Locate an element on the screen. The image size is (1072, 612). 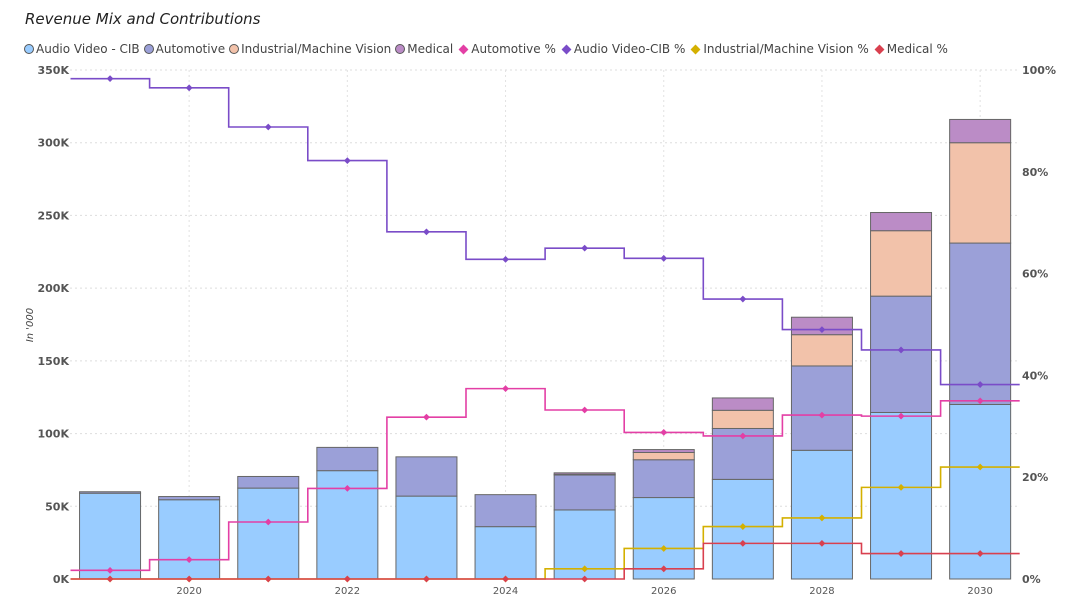
y2-tick-label: 0% is located at coordinates (1031, 579).